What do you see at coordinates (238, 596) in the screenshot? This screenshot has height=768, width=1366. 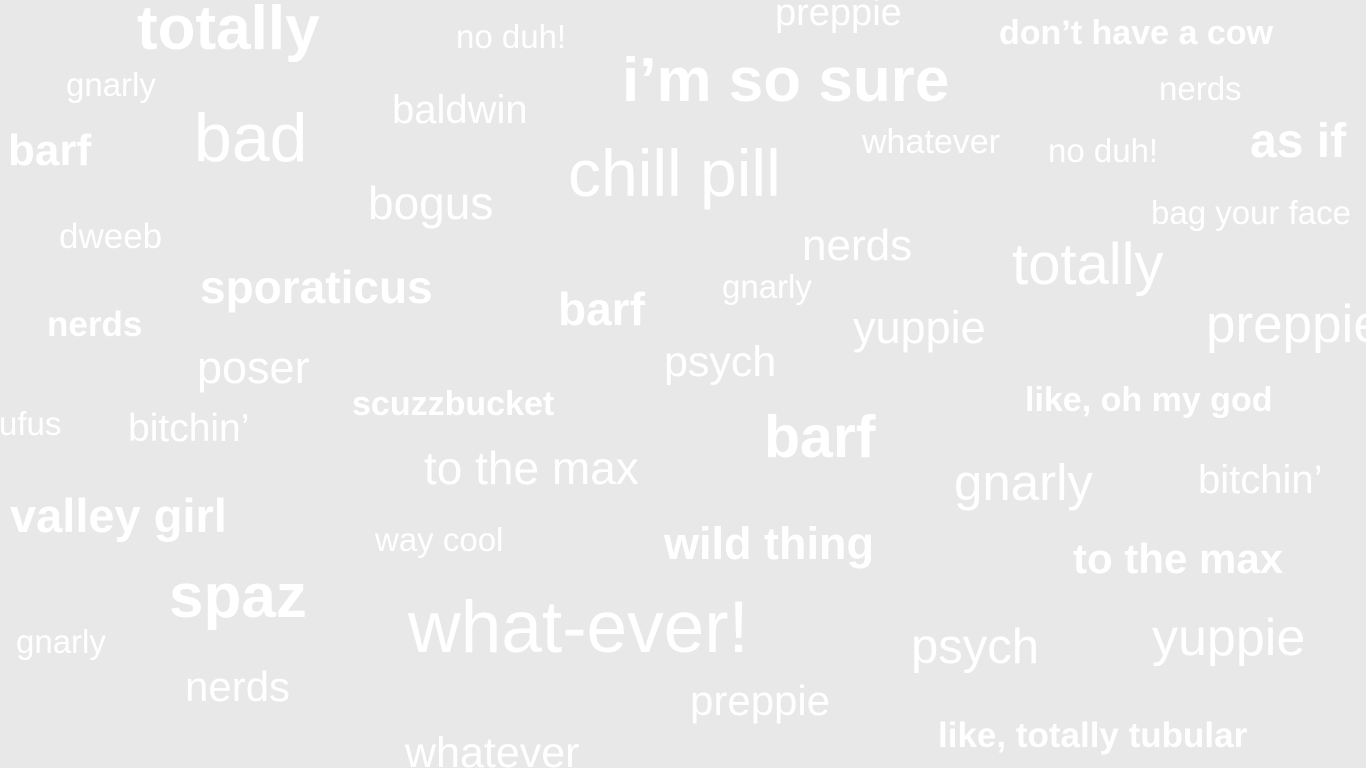 I see `word-spaz: spaz` at bounding box center [238, 596].